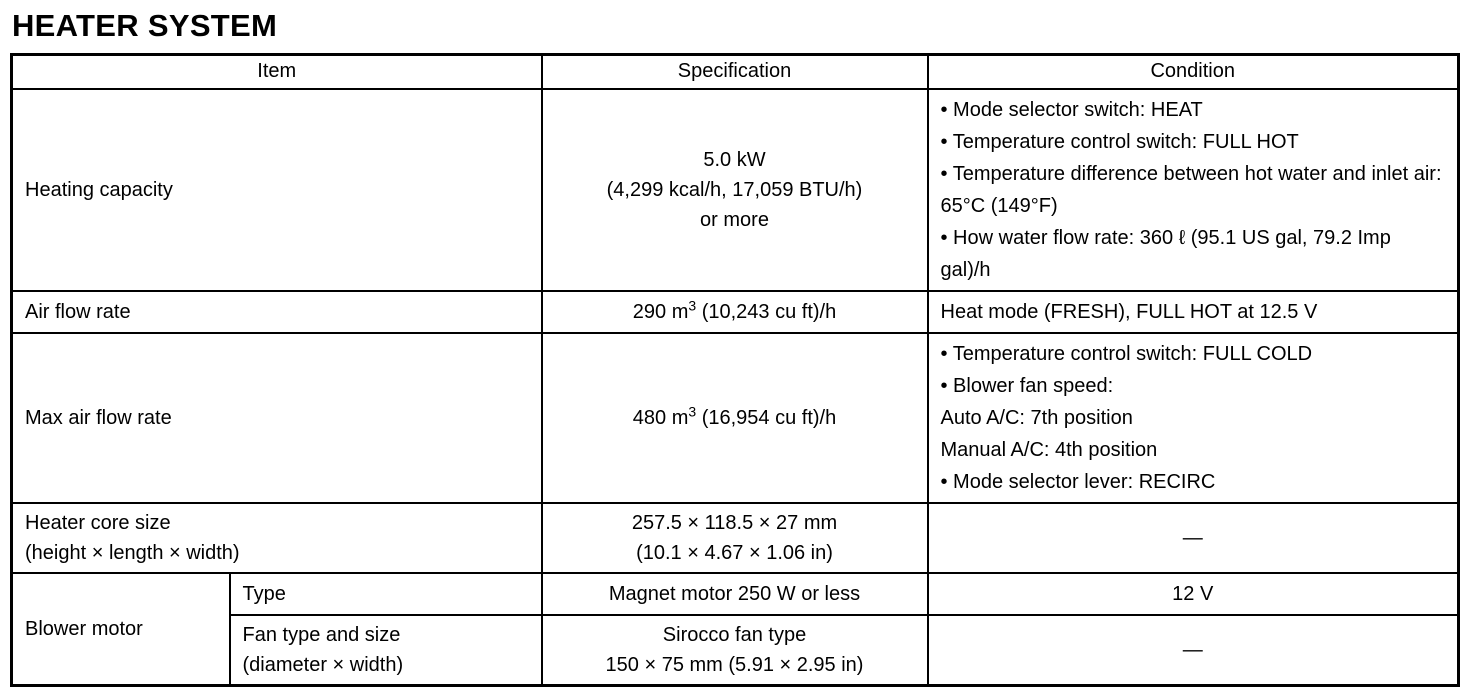 The height and width of the screenshot is (687, 1472). Describe the element at coordinates (1036, 417) in the screenshot. I see `condition-line: Auto A/C: 7th position` at that location.